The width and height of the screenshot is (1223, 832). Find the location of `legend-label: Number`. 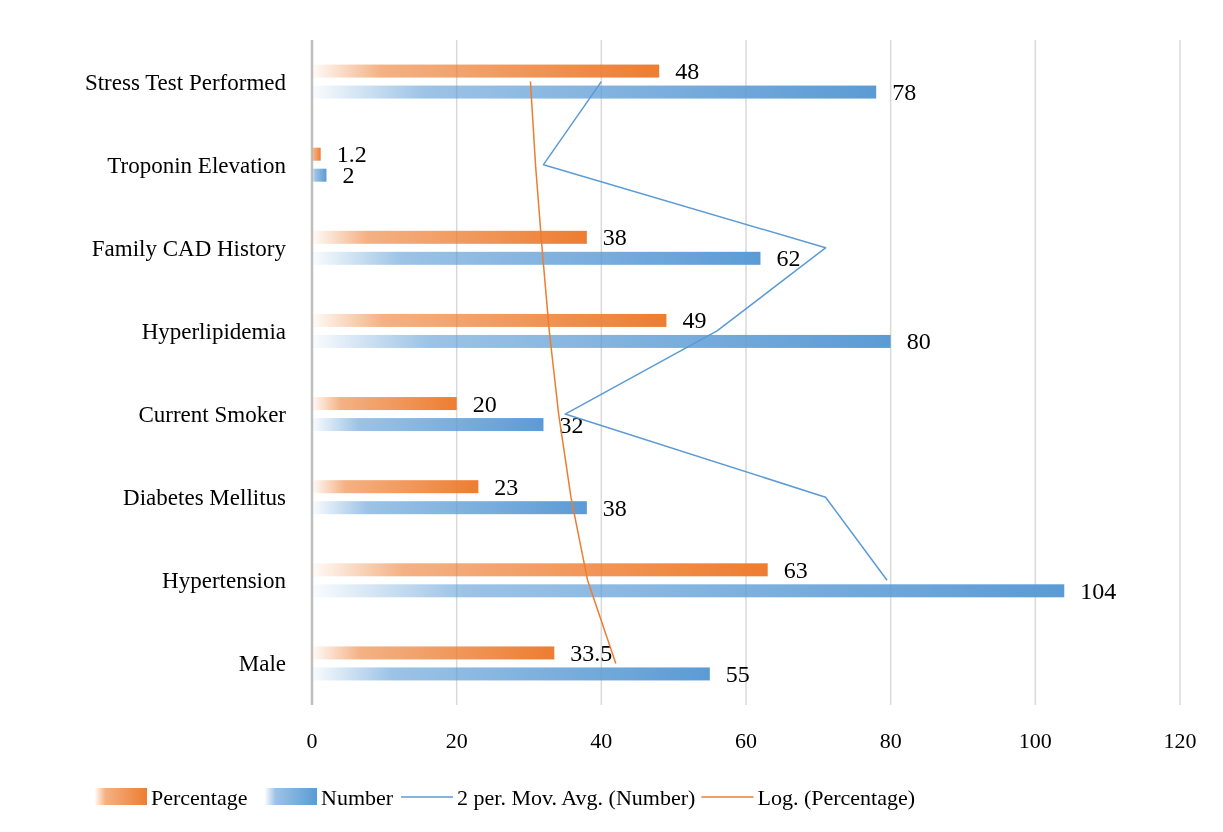

legend-label: Number is located at coordinates (357, 797).